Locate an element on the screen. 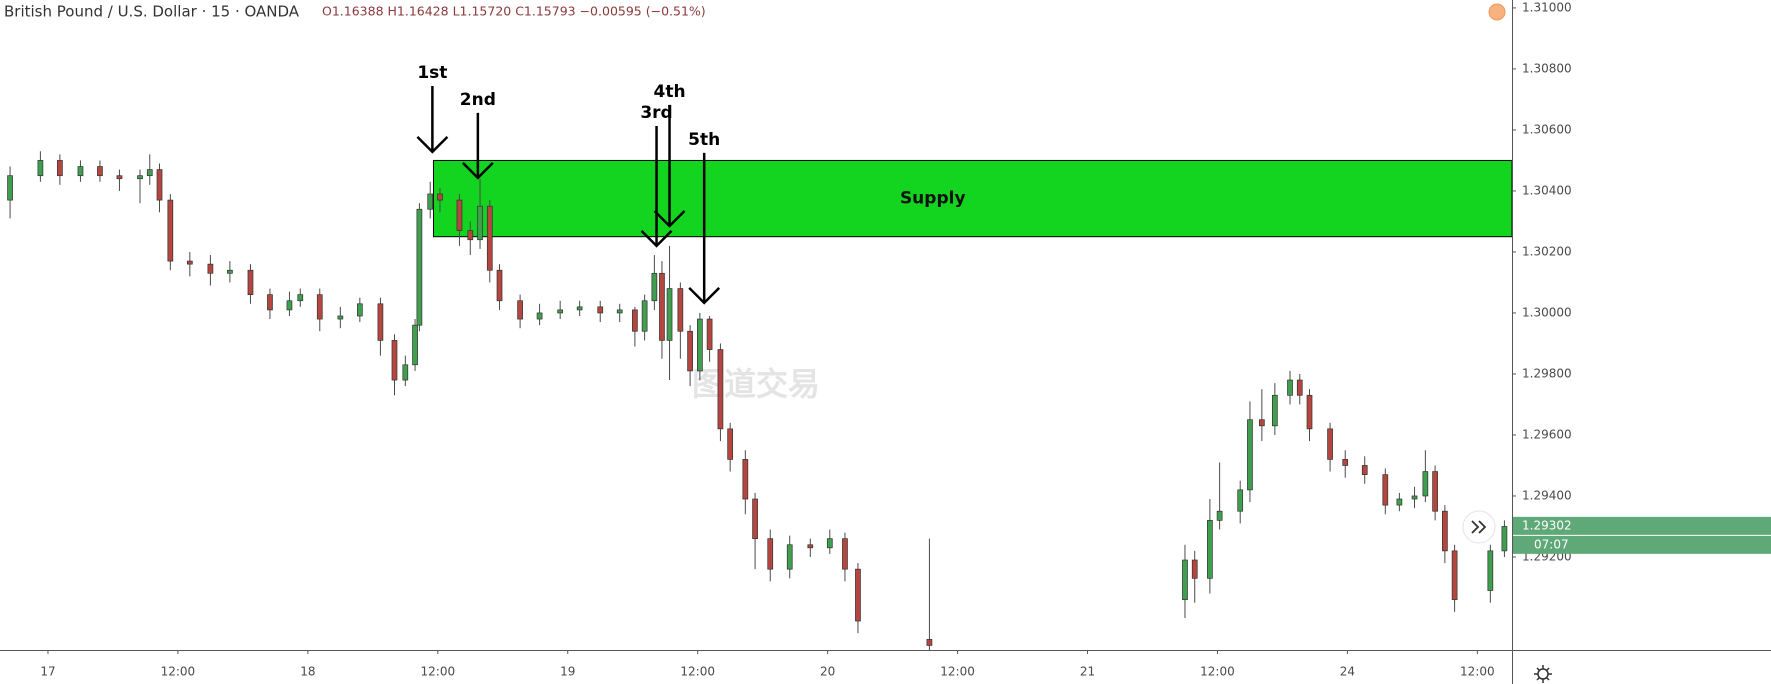 The height and width of the screenshot is (684, 1771). y-tick-label: 1.30200 is located at coordinates (1547, 251).